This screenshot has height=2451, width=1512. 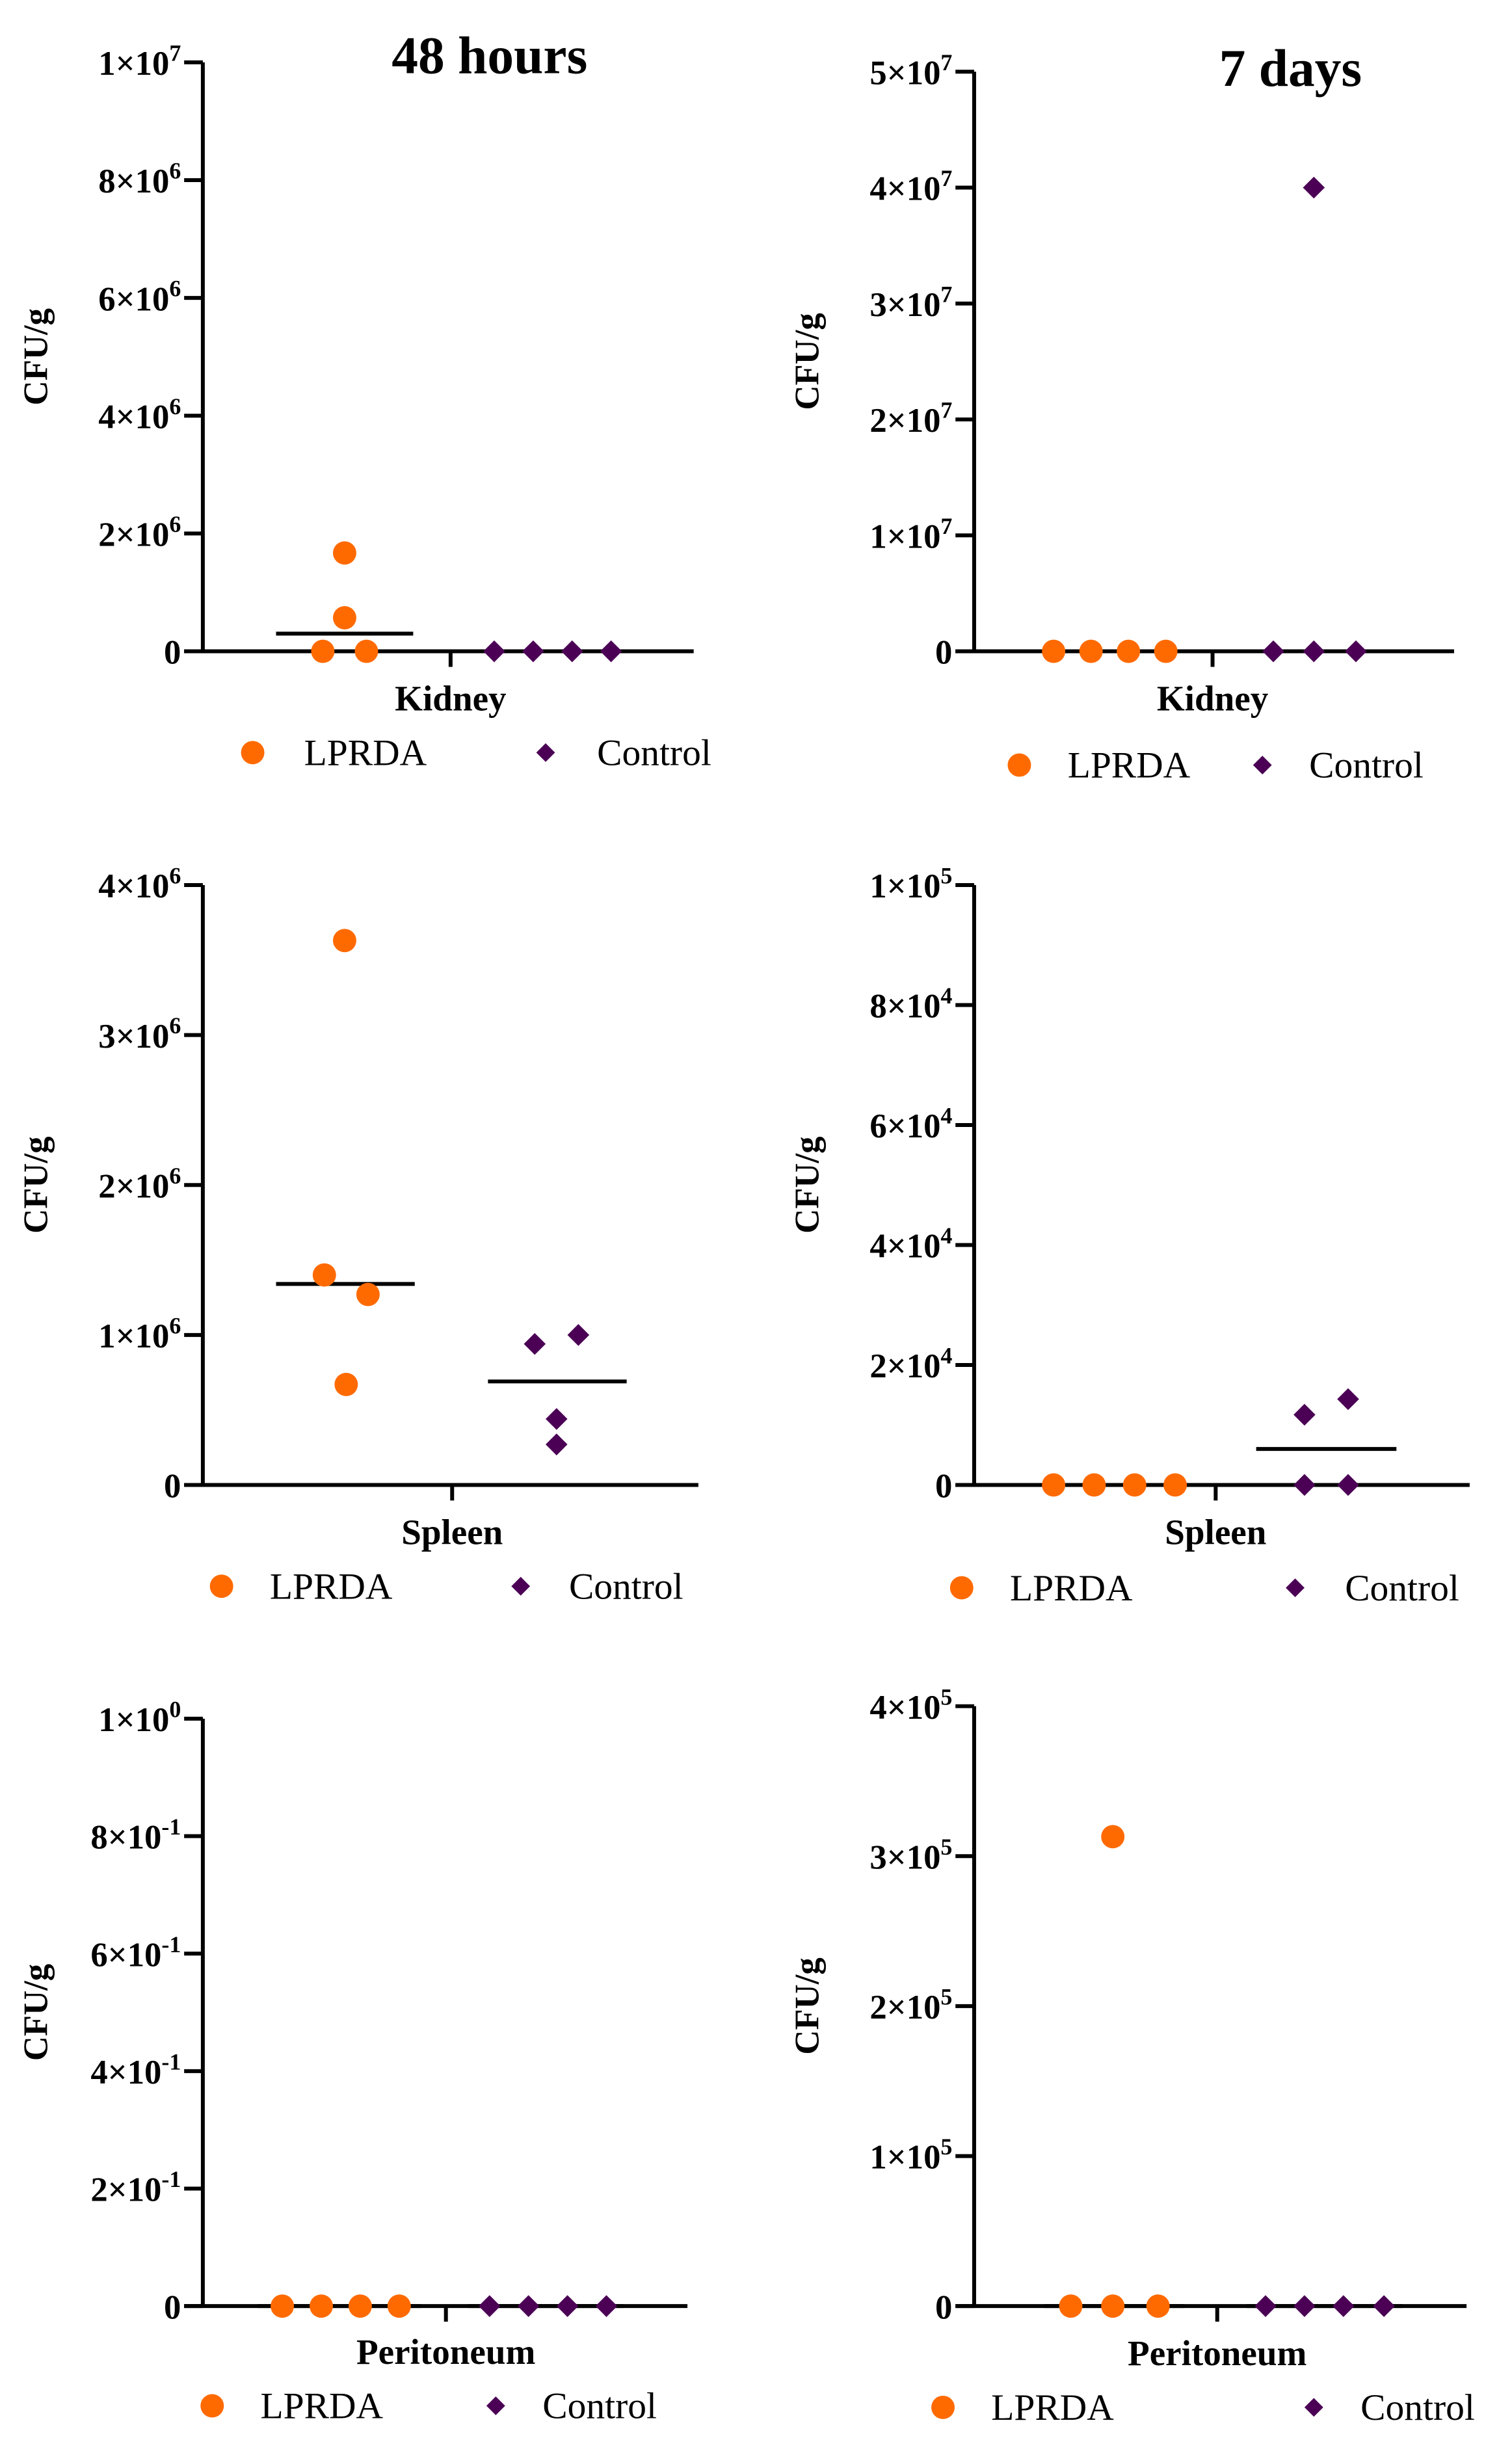 I want to click on x-category-label: Spleen, so click(x=452, y=1532).